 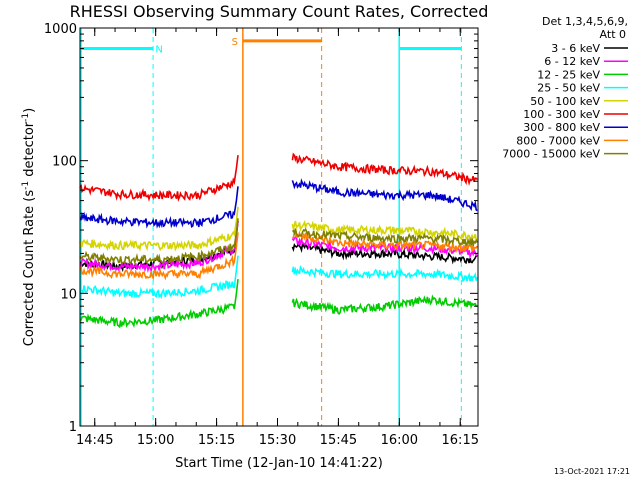 I want to click on legend-label-5: 100 - 300 keV, so click(x=561, y=114).